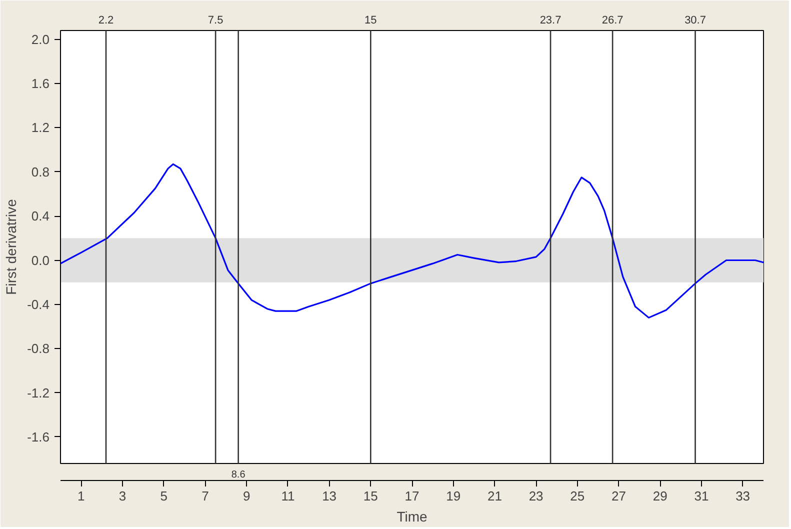  Describe the element at coordinates (164, 496) in the screenshot. I see `x-tick-label: 5` at that location.